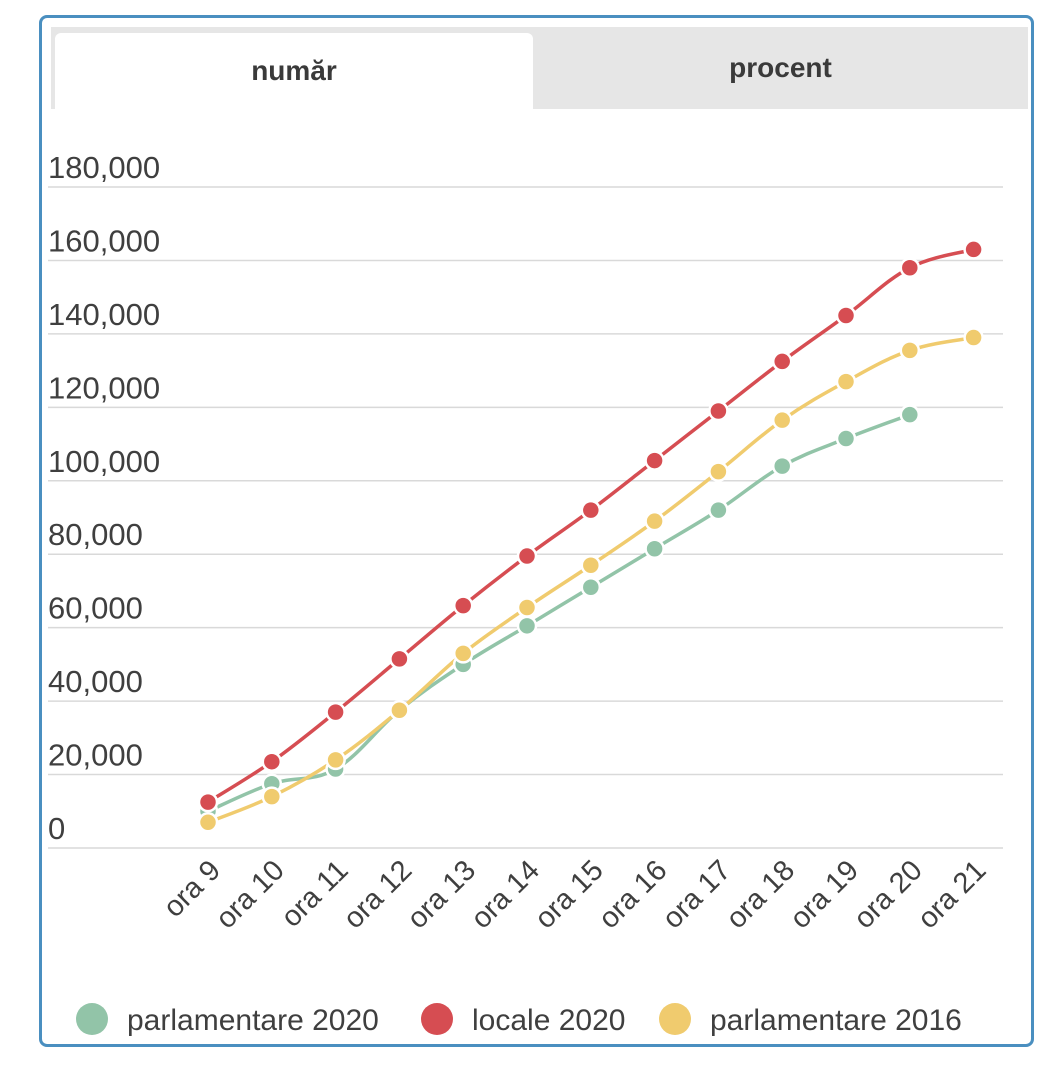 The height and width of the screenshot is (1079, 1060). I want to click on x-tick-label: ora 17, so click(697, 894).